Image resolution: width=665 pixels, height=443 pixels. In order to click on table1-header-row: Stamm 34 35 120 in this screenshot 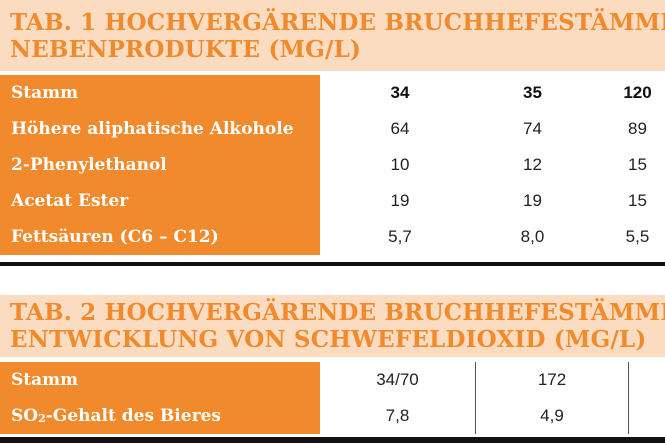, I will do `click(332, 93)`.